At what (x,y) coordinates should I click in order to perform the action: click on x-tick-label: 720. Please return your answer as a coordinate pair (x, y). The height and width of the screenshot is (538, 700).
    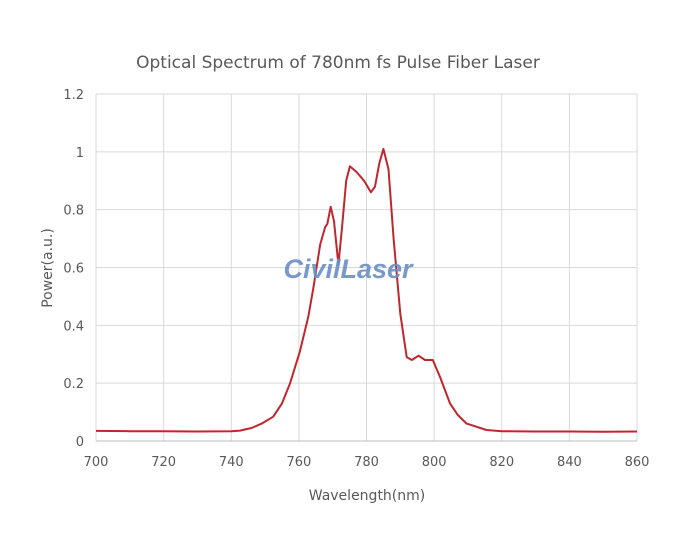
    Looking at the image, I should click on (163, 462).